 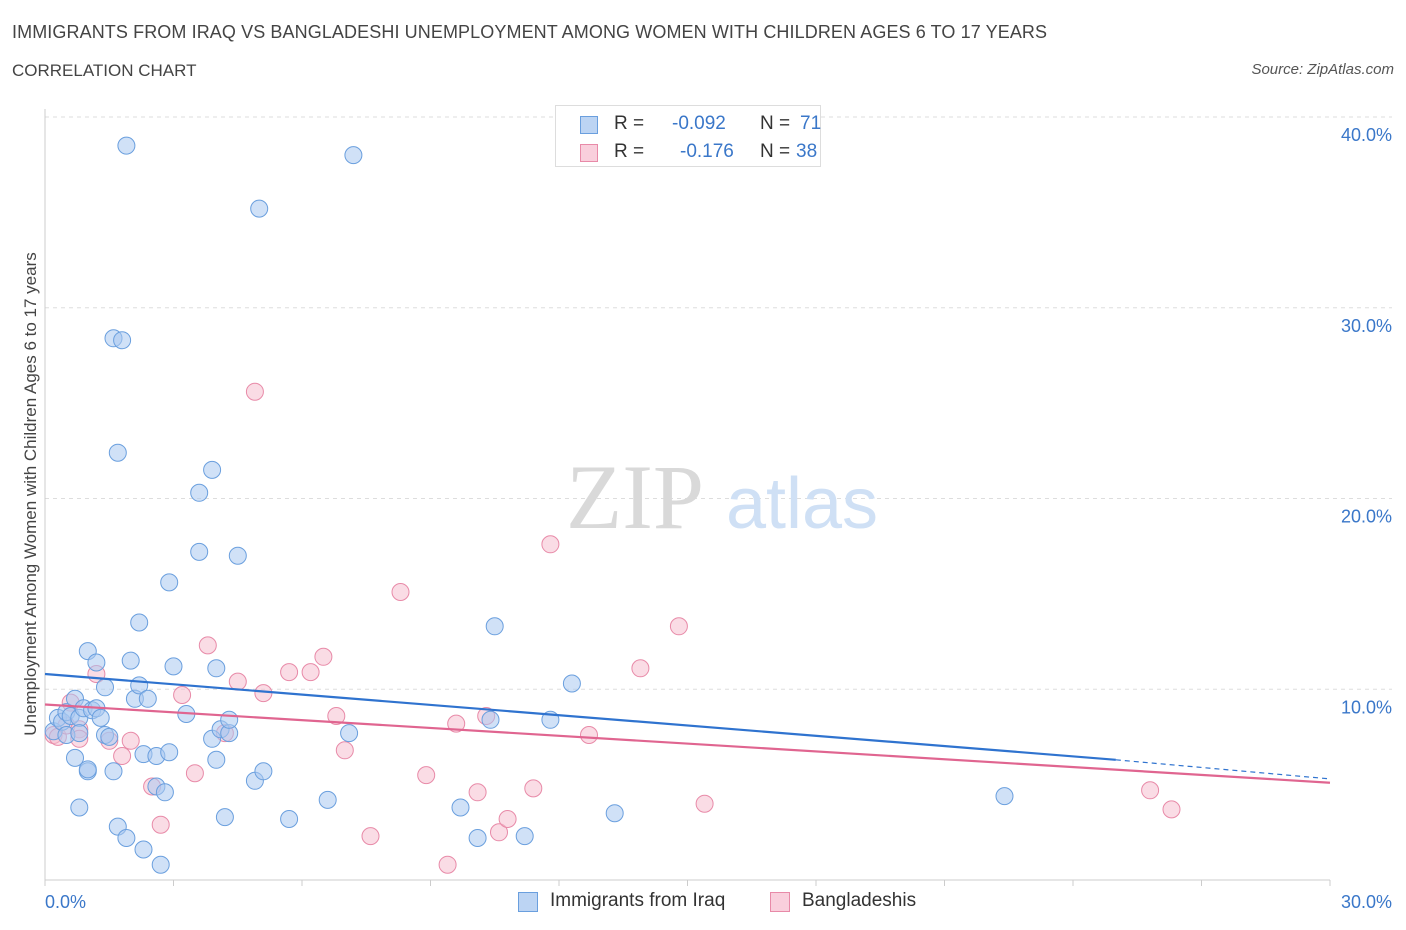 What do you see at coordinates (1366, 707) in the screenshot?
I see `y-tick-label: 10.0%` at bounding box center [1366, 707].